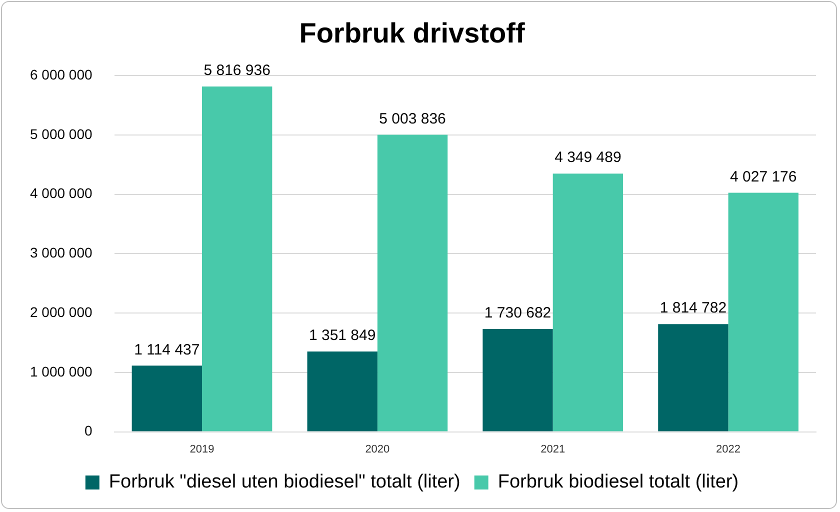 This screenshot has height=512, width=840. What do you see at coordinates (167, 349) in the screenshot?
I see `data-label: 1 114 437` at bounding box center [167, 349].